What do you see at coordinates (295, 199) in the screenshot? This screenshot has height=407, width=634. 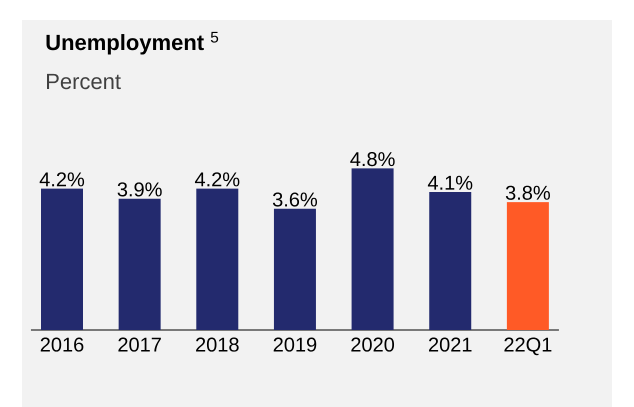 I see `data-label: 3.6%` at bounding box center [295, 199].